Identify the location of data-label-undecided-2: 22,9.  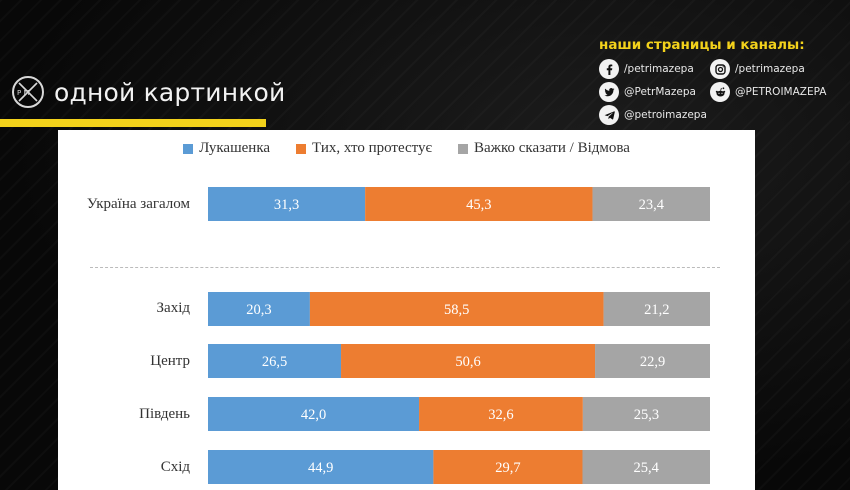
(652, 362).